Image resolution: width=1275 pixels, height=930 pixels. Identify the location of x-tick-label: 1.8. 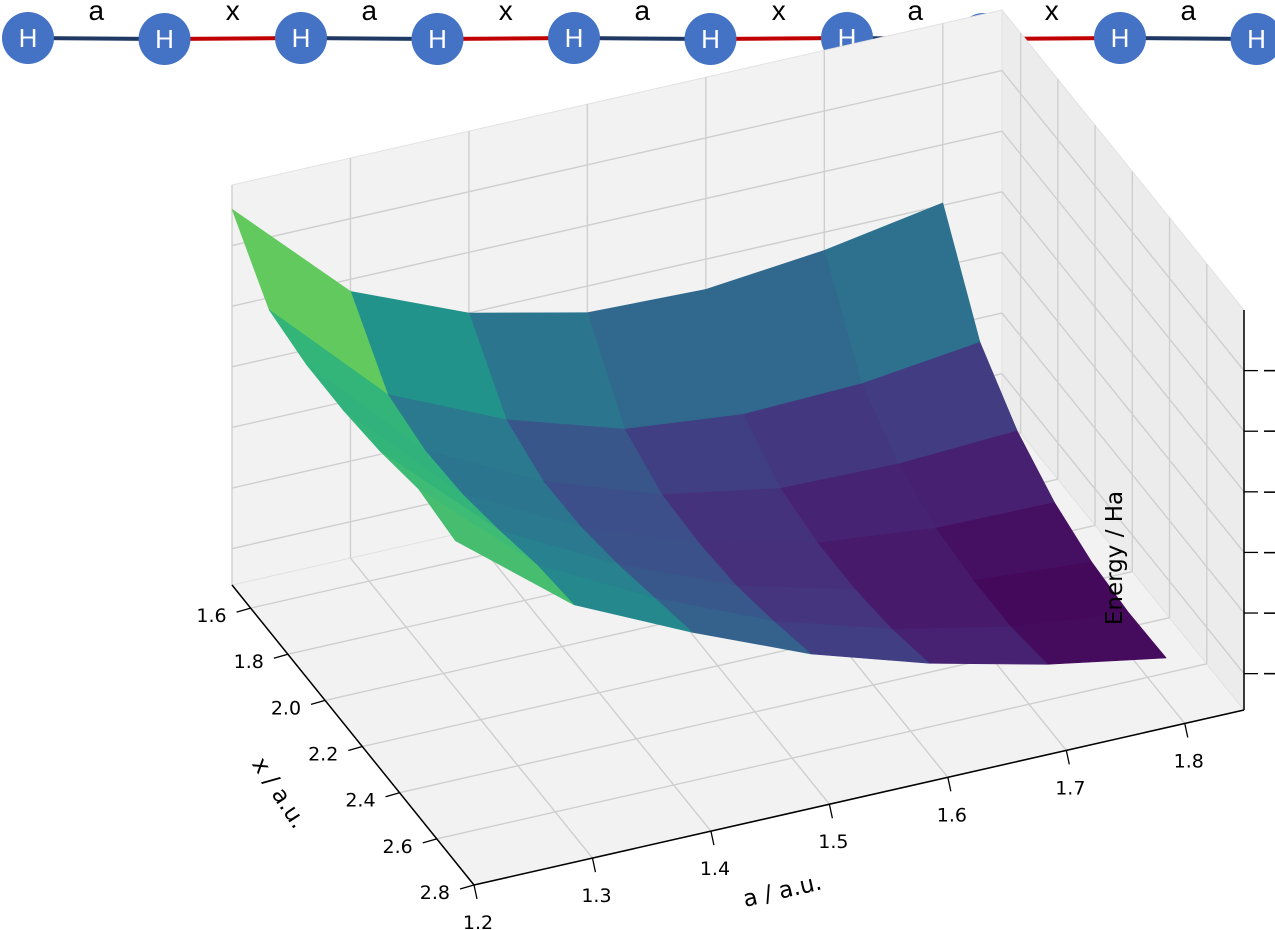
(249, 662).